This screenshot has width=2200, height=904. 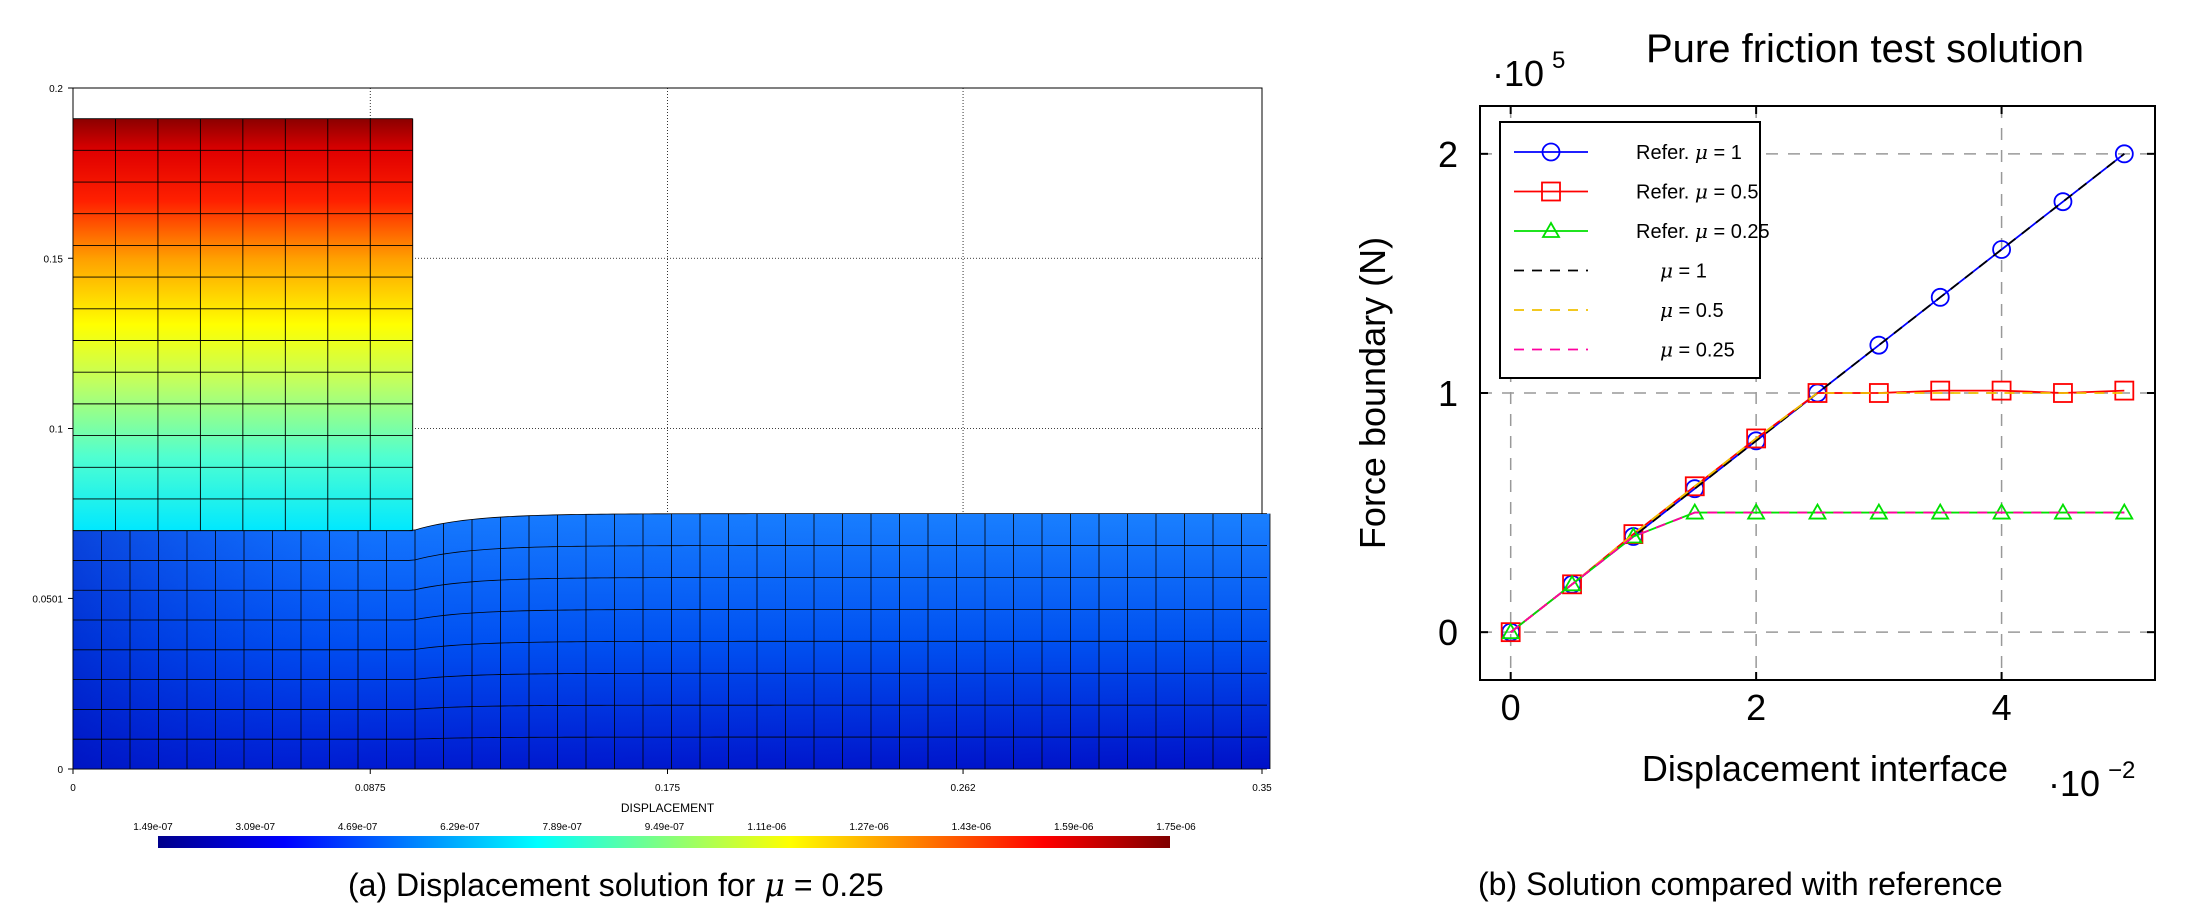 What do you see at coordinates (766, 827) in the screenshot?
I see `colorbar-tick-label: 1.11e-06` at bounding box center [766, 827].